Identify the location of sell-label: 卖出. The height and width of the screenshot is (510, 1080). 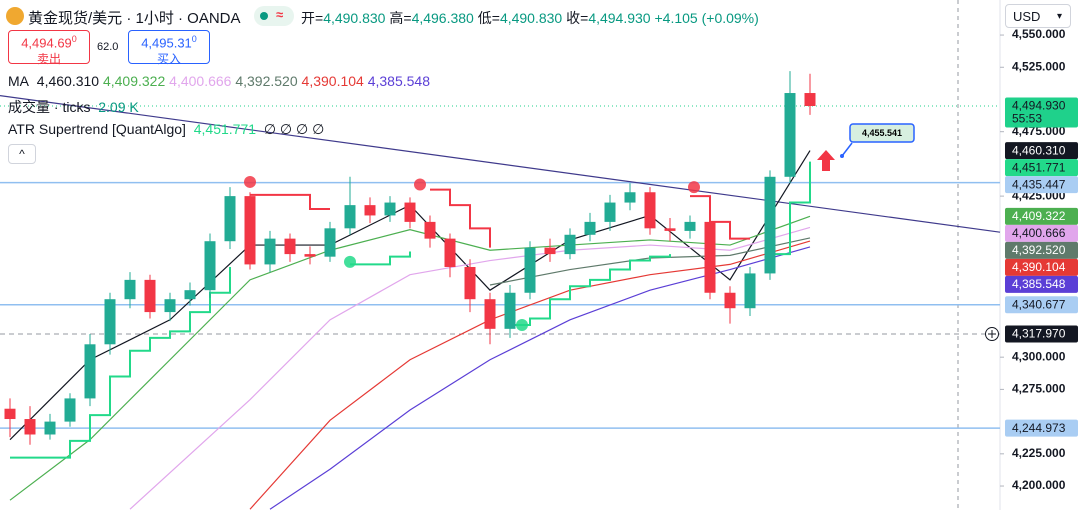
(48, 59).